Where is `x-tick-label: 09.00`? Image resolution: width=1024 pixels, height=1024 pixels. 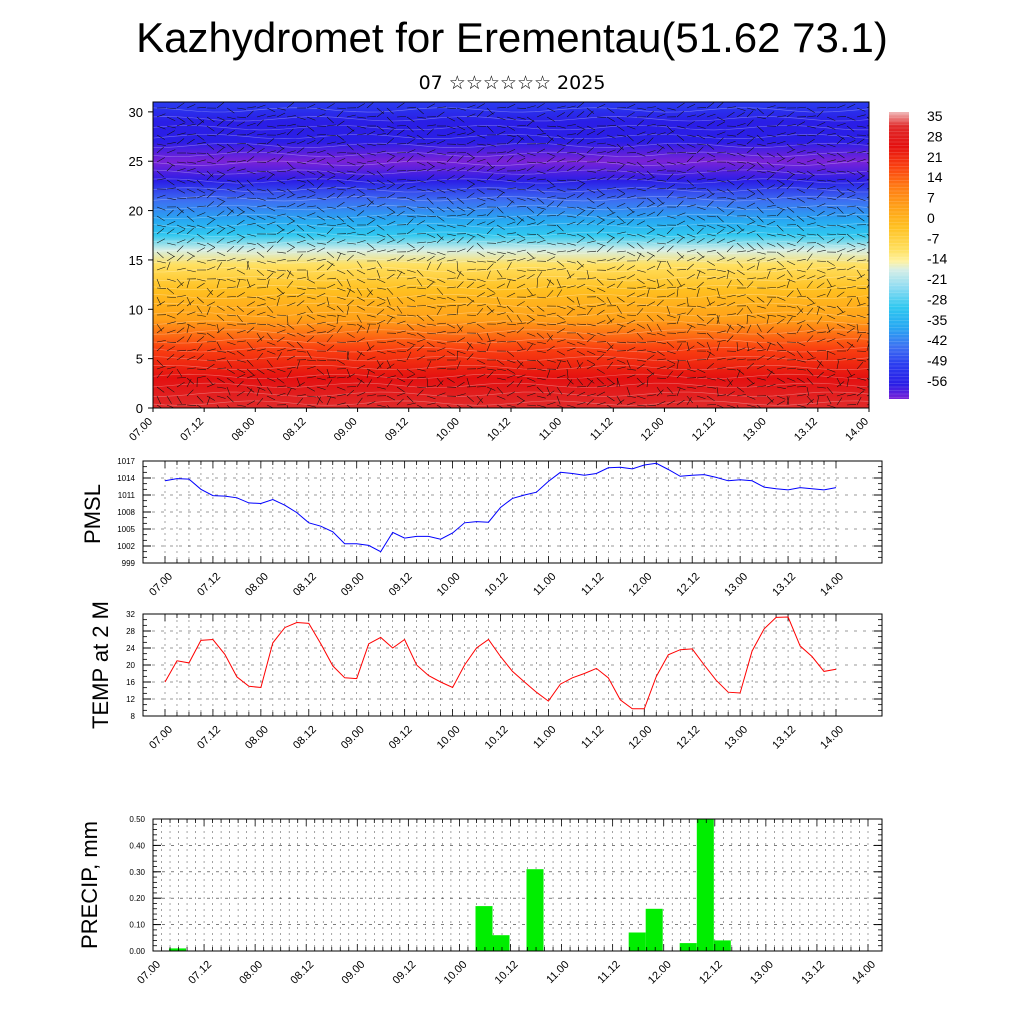
x-tick-label: 09.00 is located at coordinates (353, 585).